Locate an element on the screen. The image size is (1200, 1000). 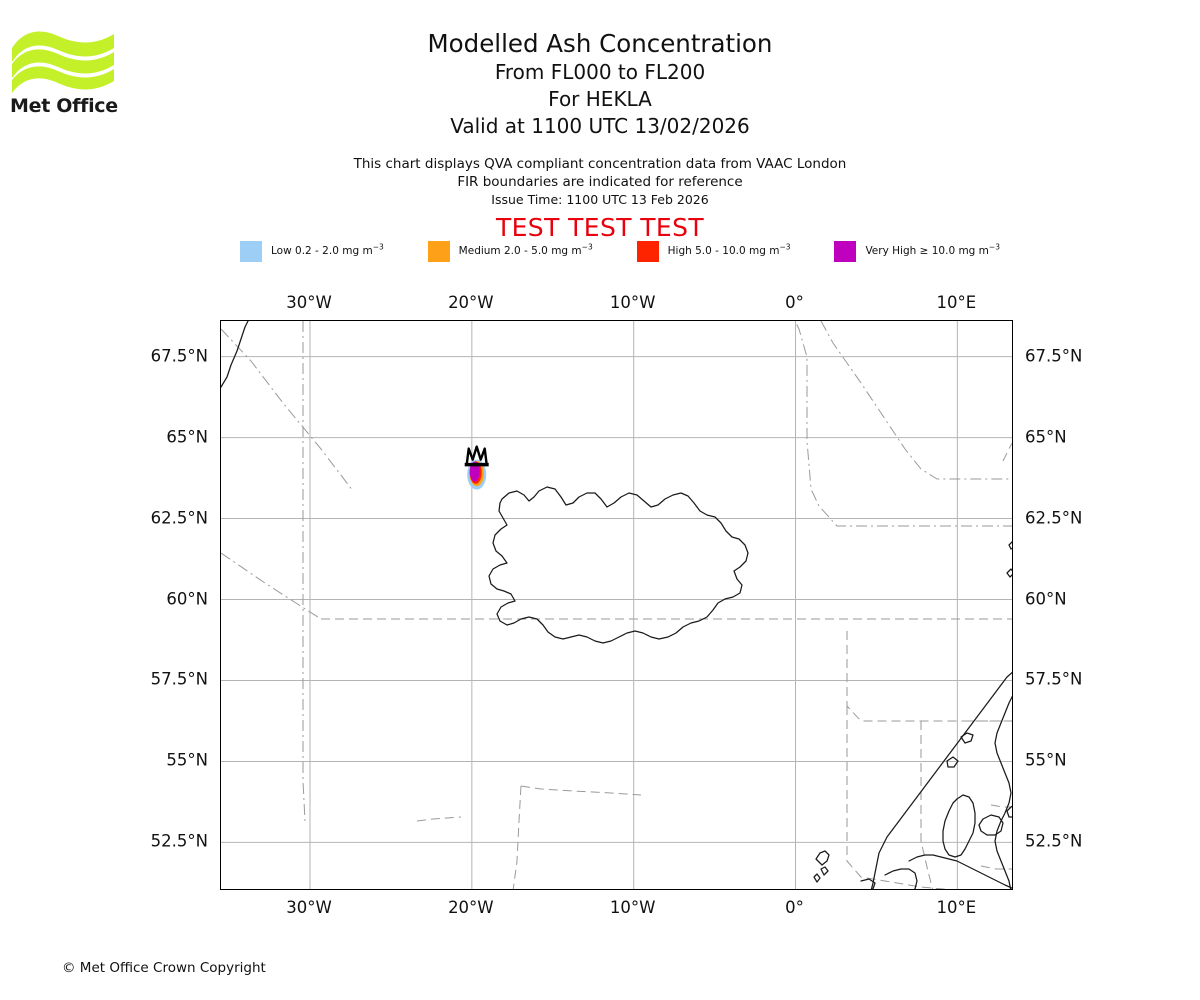
lat-tick-left-67.5°N: 67.5°N is located at coordinates (179, 356).